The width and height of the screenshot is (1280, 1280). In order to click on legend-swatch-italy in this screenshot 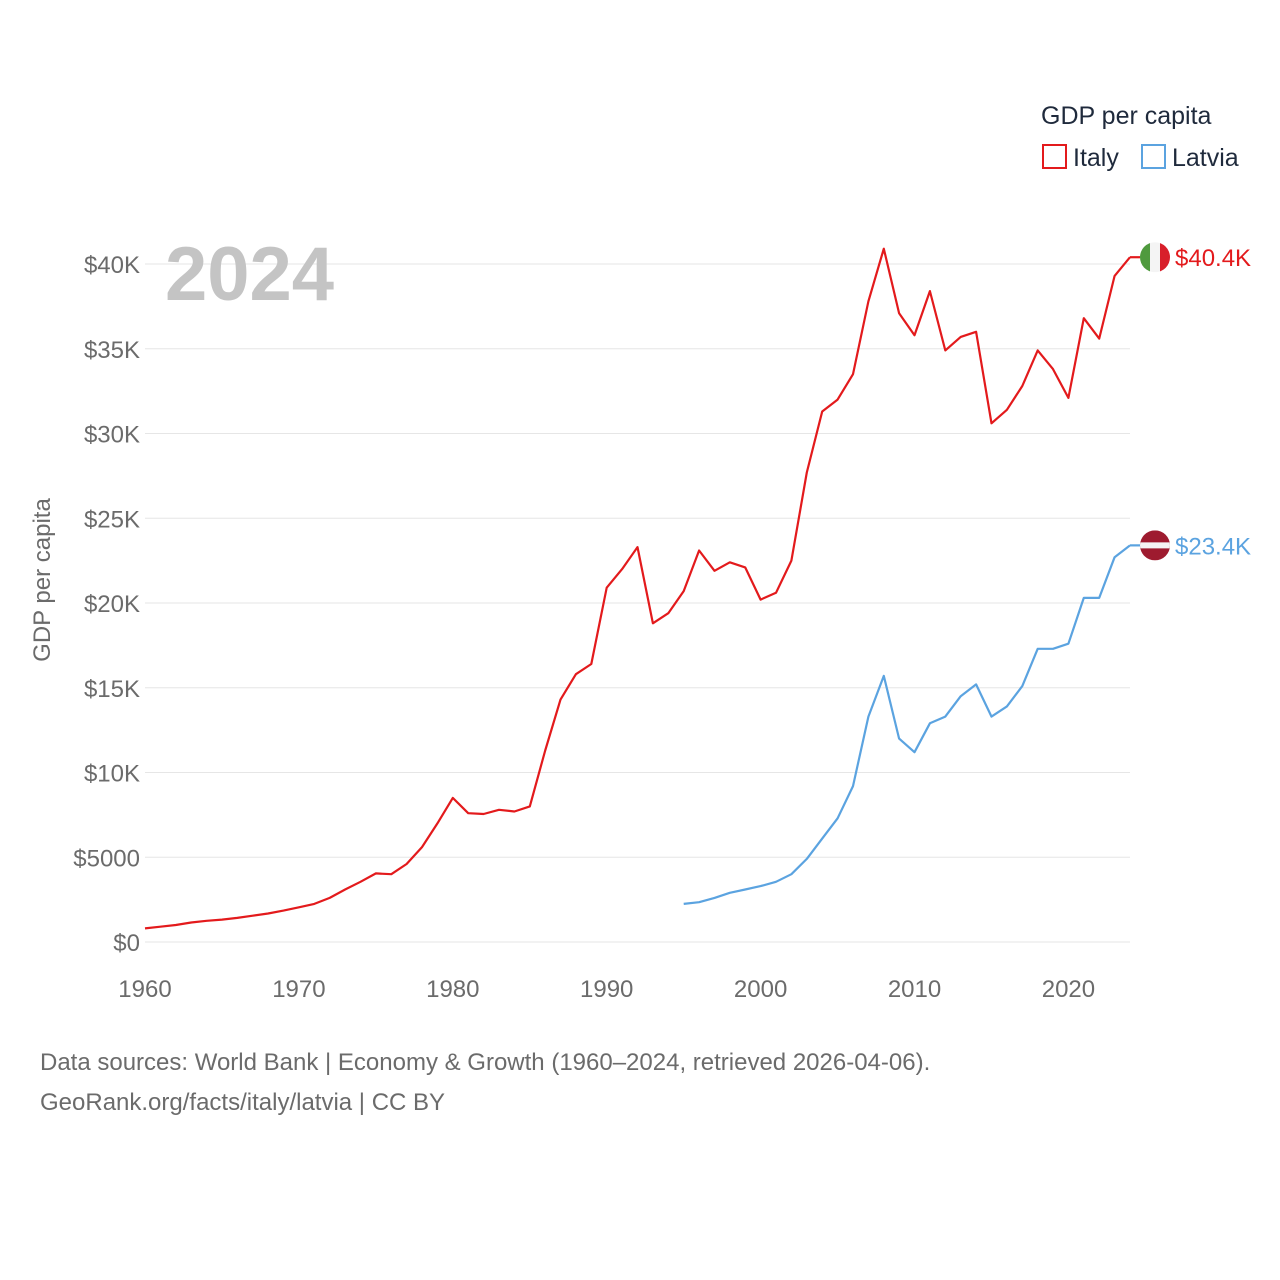, I will do `click(1054, 156)`.